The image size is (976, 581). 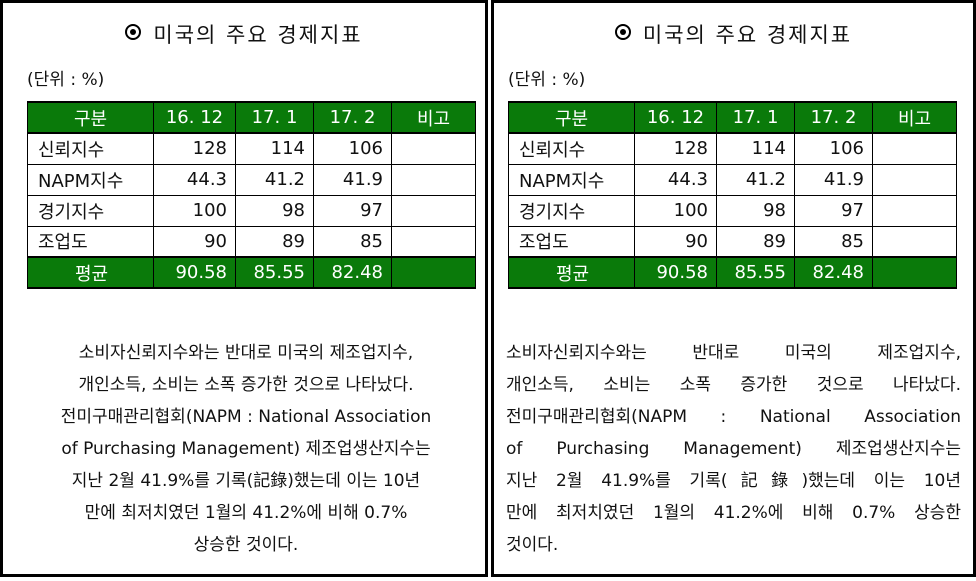 What do you see at coordinates (733, 513) in the screenshot?
I see `paragraph-line: 만에 최저치였던 1월의 41.2%에 비해 0.7% 상승한` at bounding box center [733, 513].